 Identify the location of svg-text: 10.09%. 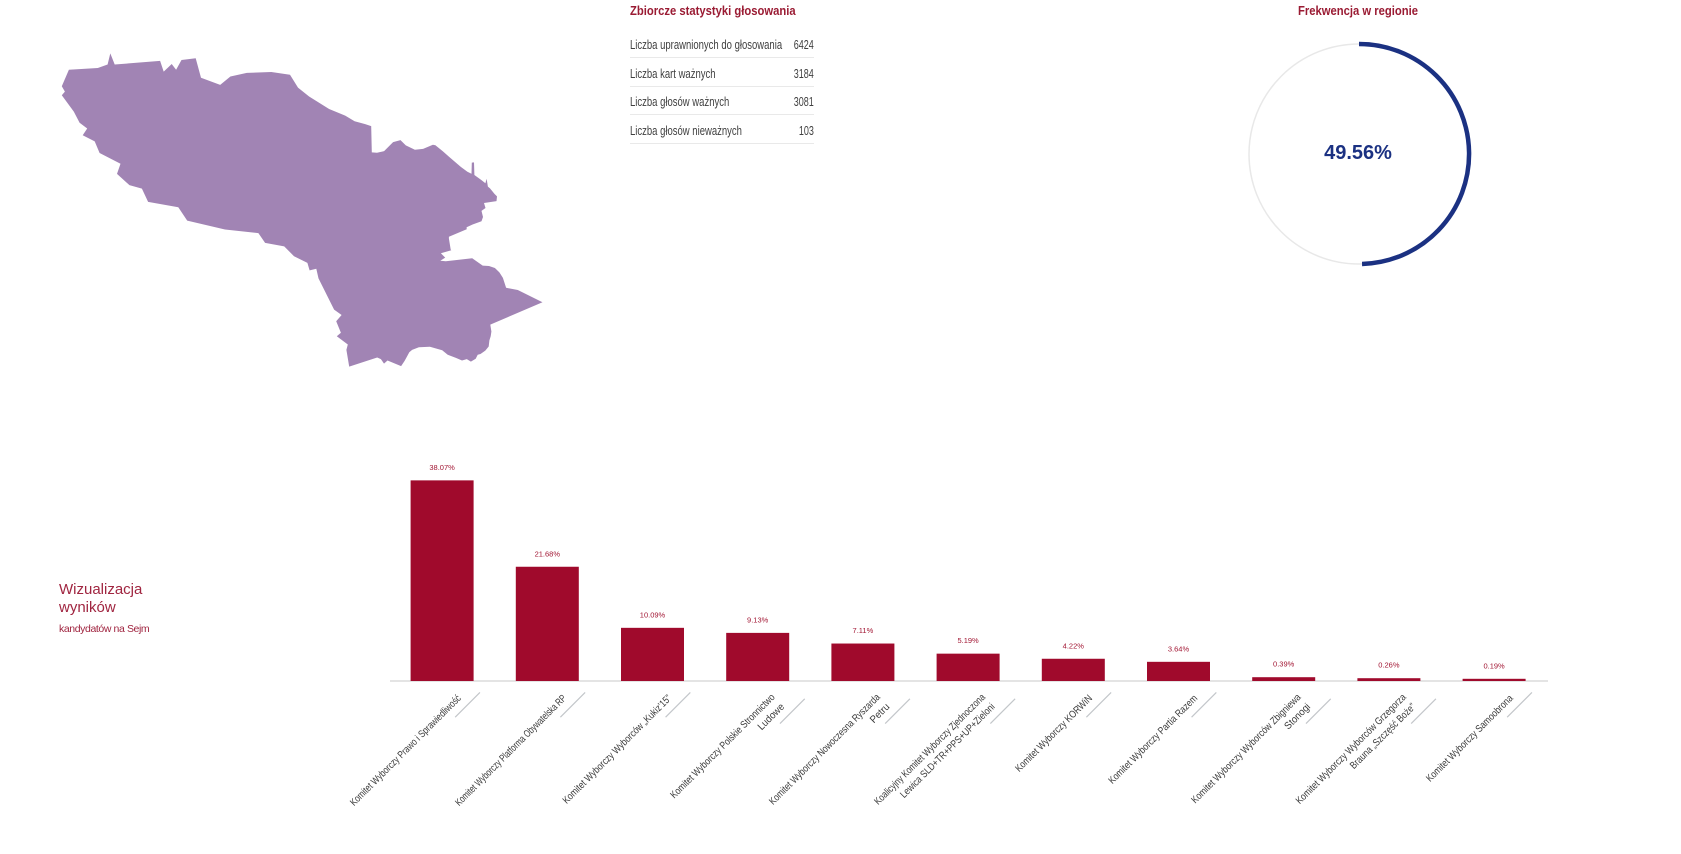
(653, 614).